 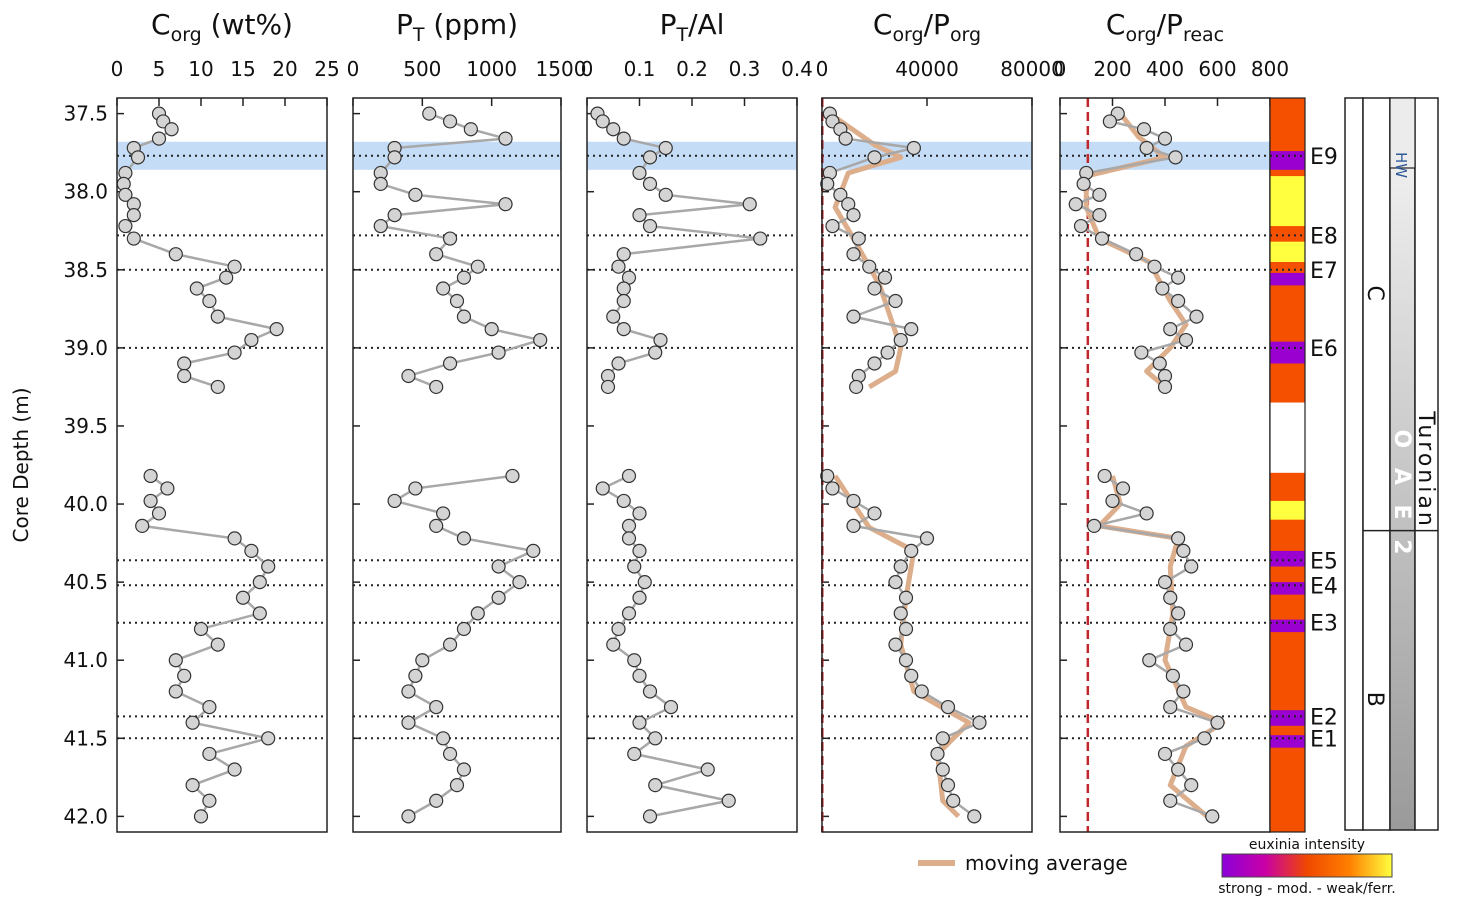 I want to click on x-tick-label: 5, so click(x=159, y=69).